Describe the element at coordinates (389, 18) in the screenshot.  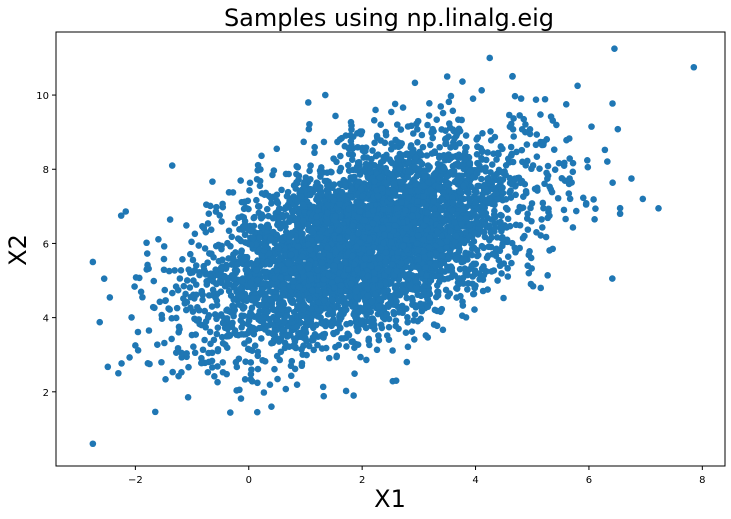
I see `chart-title: Samples using np.linalg.eig` at that location.